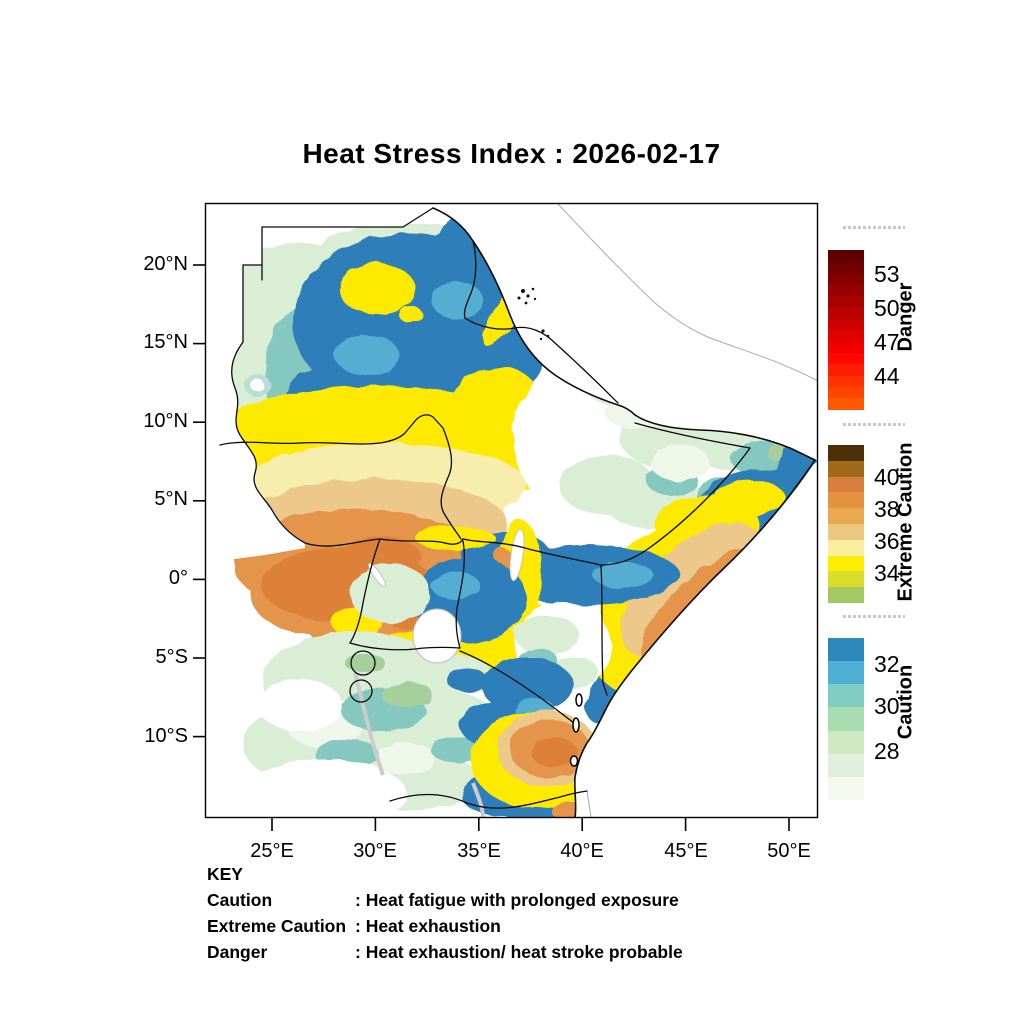 Image resolution: width=1024 pixels, height=1024 pixels. What do you see at coordinates (846, 330) in the screenshot?
I see `danger-colorbar` at bounding box center [846, 330].